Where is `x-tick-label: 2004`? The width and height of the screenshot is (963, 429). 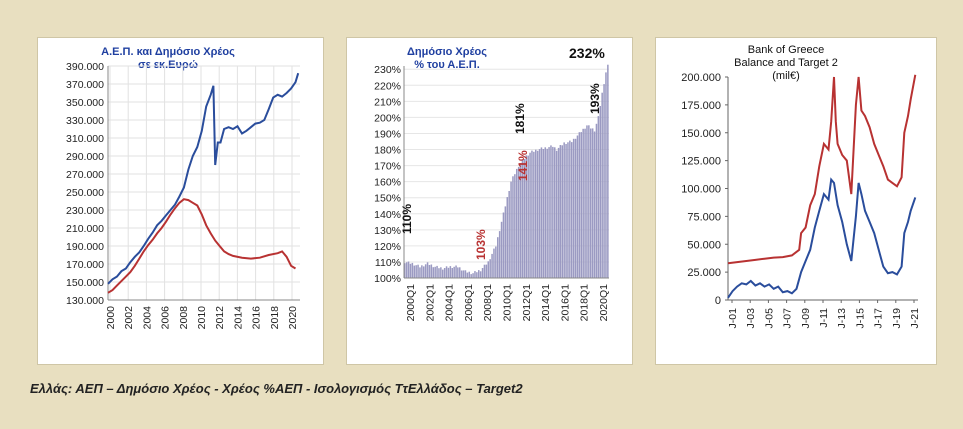
x-tick-label: 2004 is located at coordinates (147, 318).